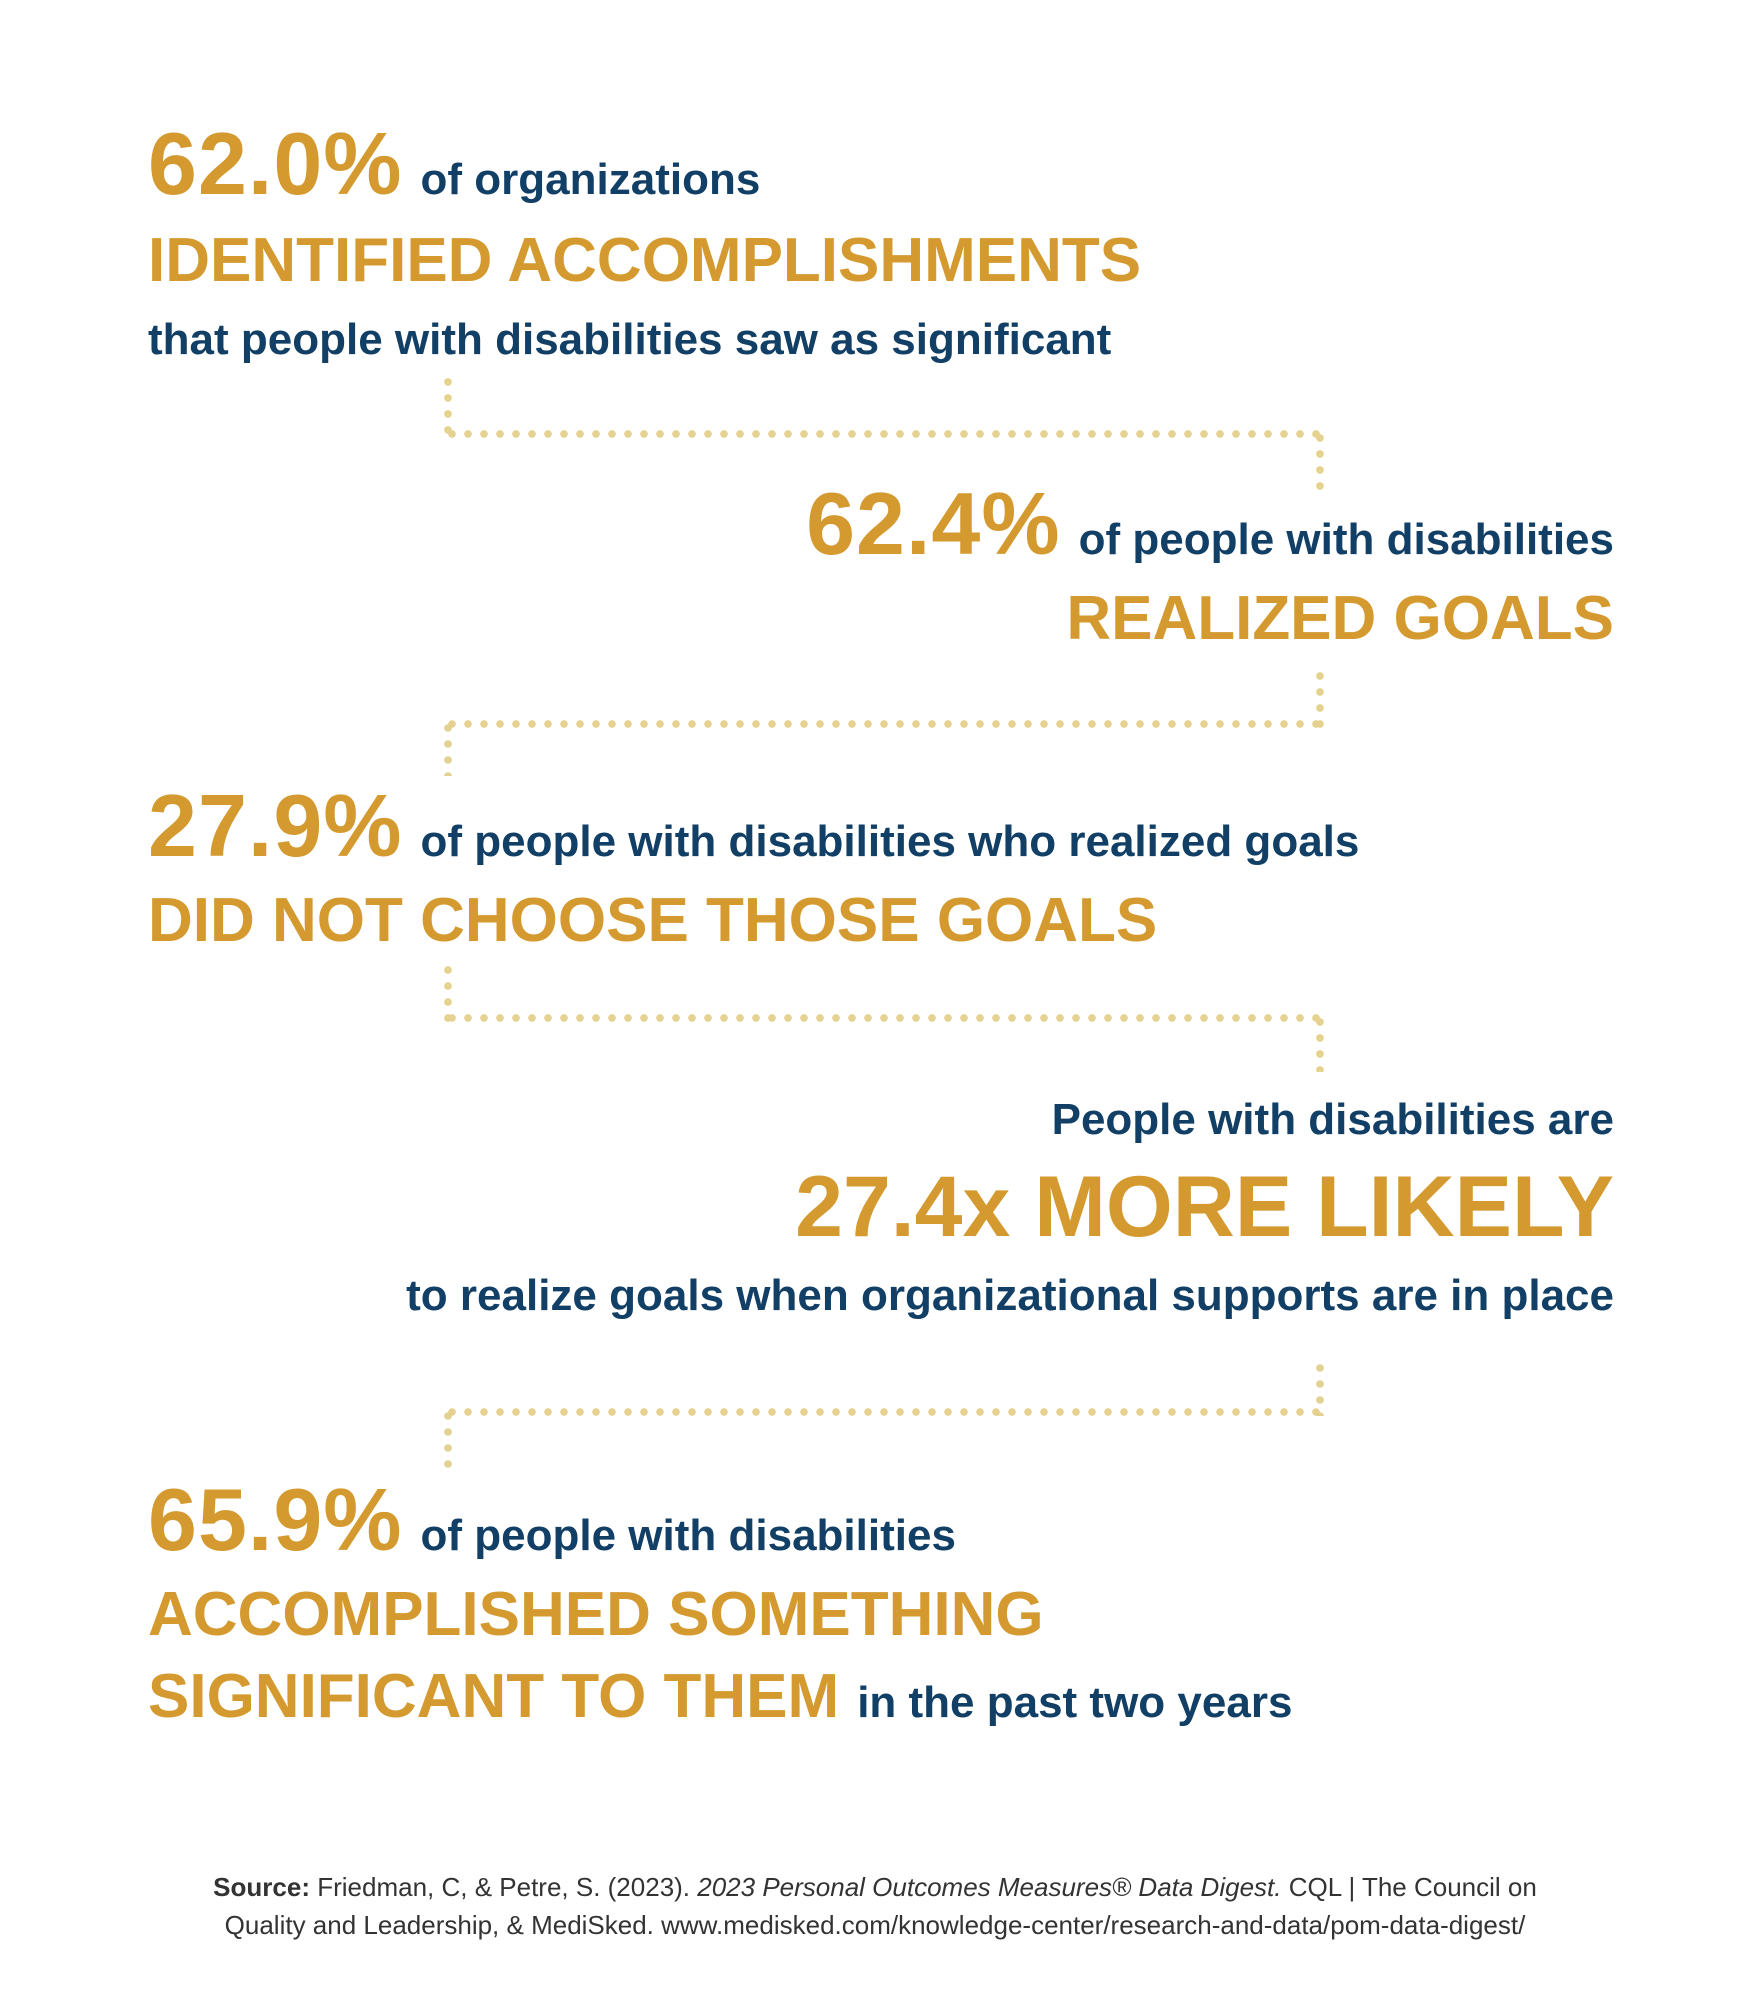  What do you see at coordinates (494, 1696) in the screenshot?
I see `stat-5-highlight-line2: SIGNIFICANT TO THEM` at bounding box center [494, 1696].